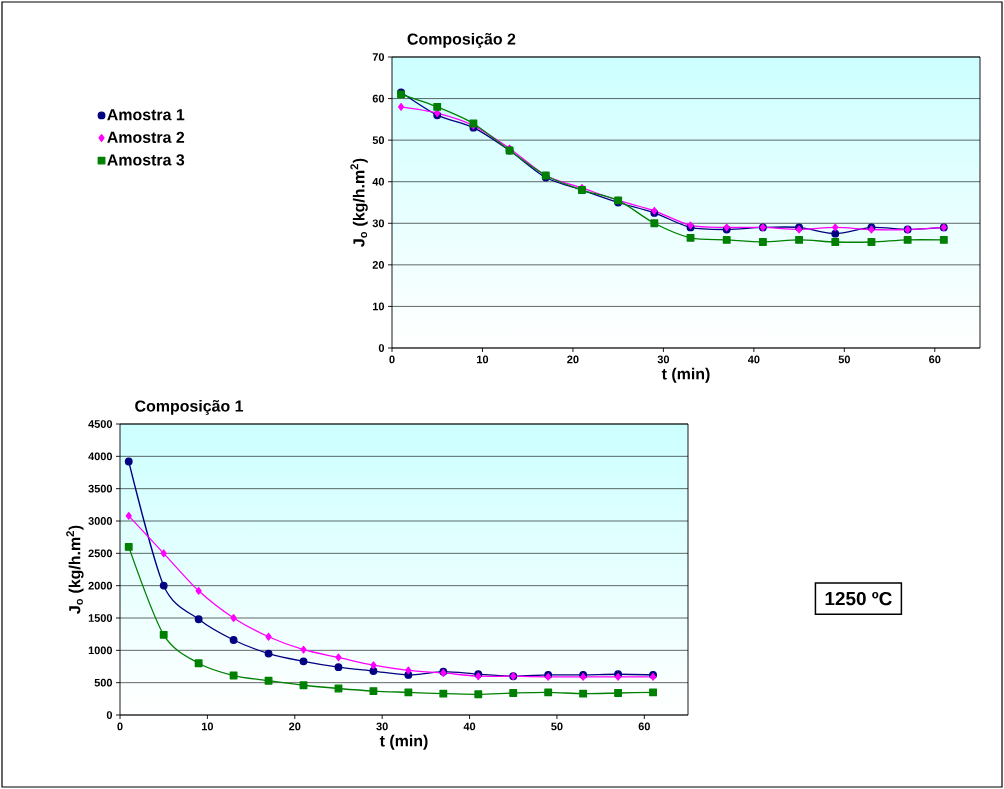 The image size is (1004, 789). Describe the element at coordinates (378, 98) in the screenshot. I see `y-tick-label: 60` at that location.